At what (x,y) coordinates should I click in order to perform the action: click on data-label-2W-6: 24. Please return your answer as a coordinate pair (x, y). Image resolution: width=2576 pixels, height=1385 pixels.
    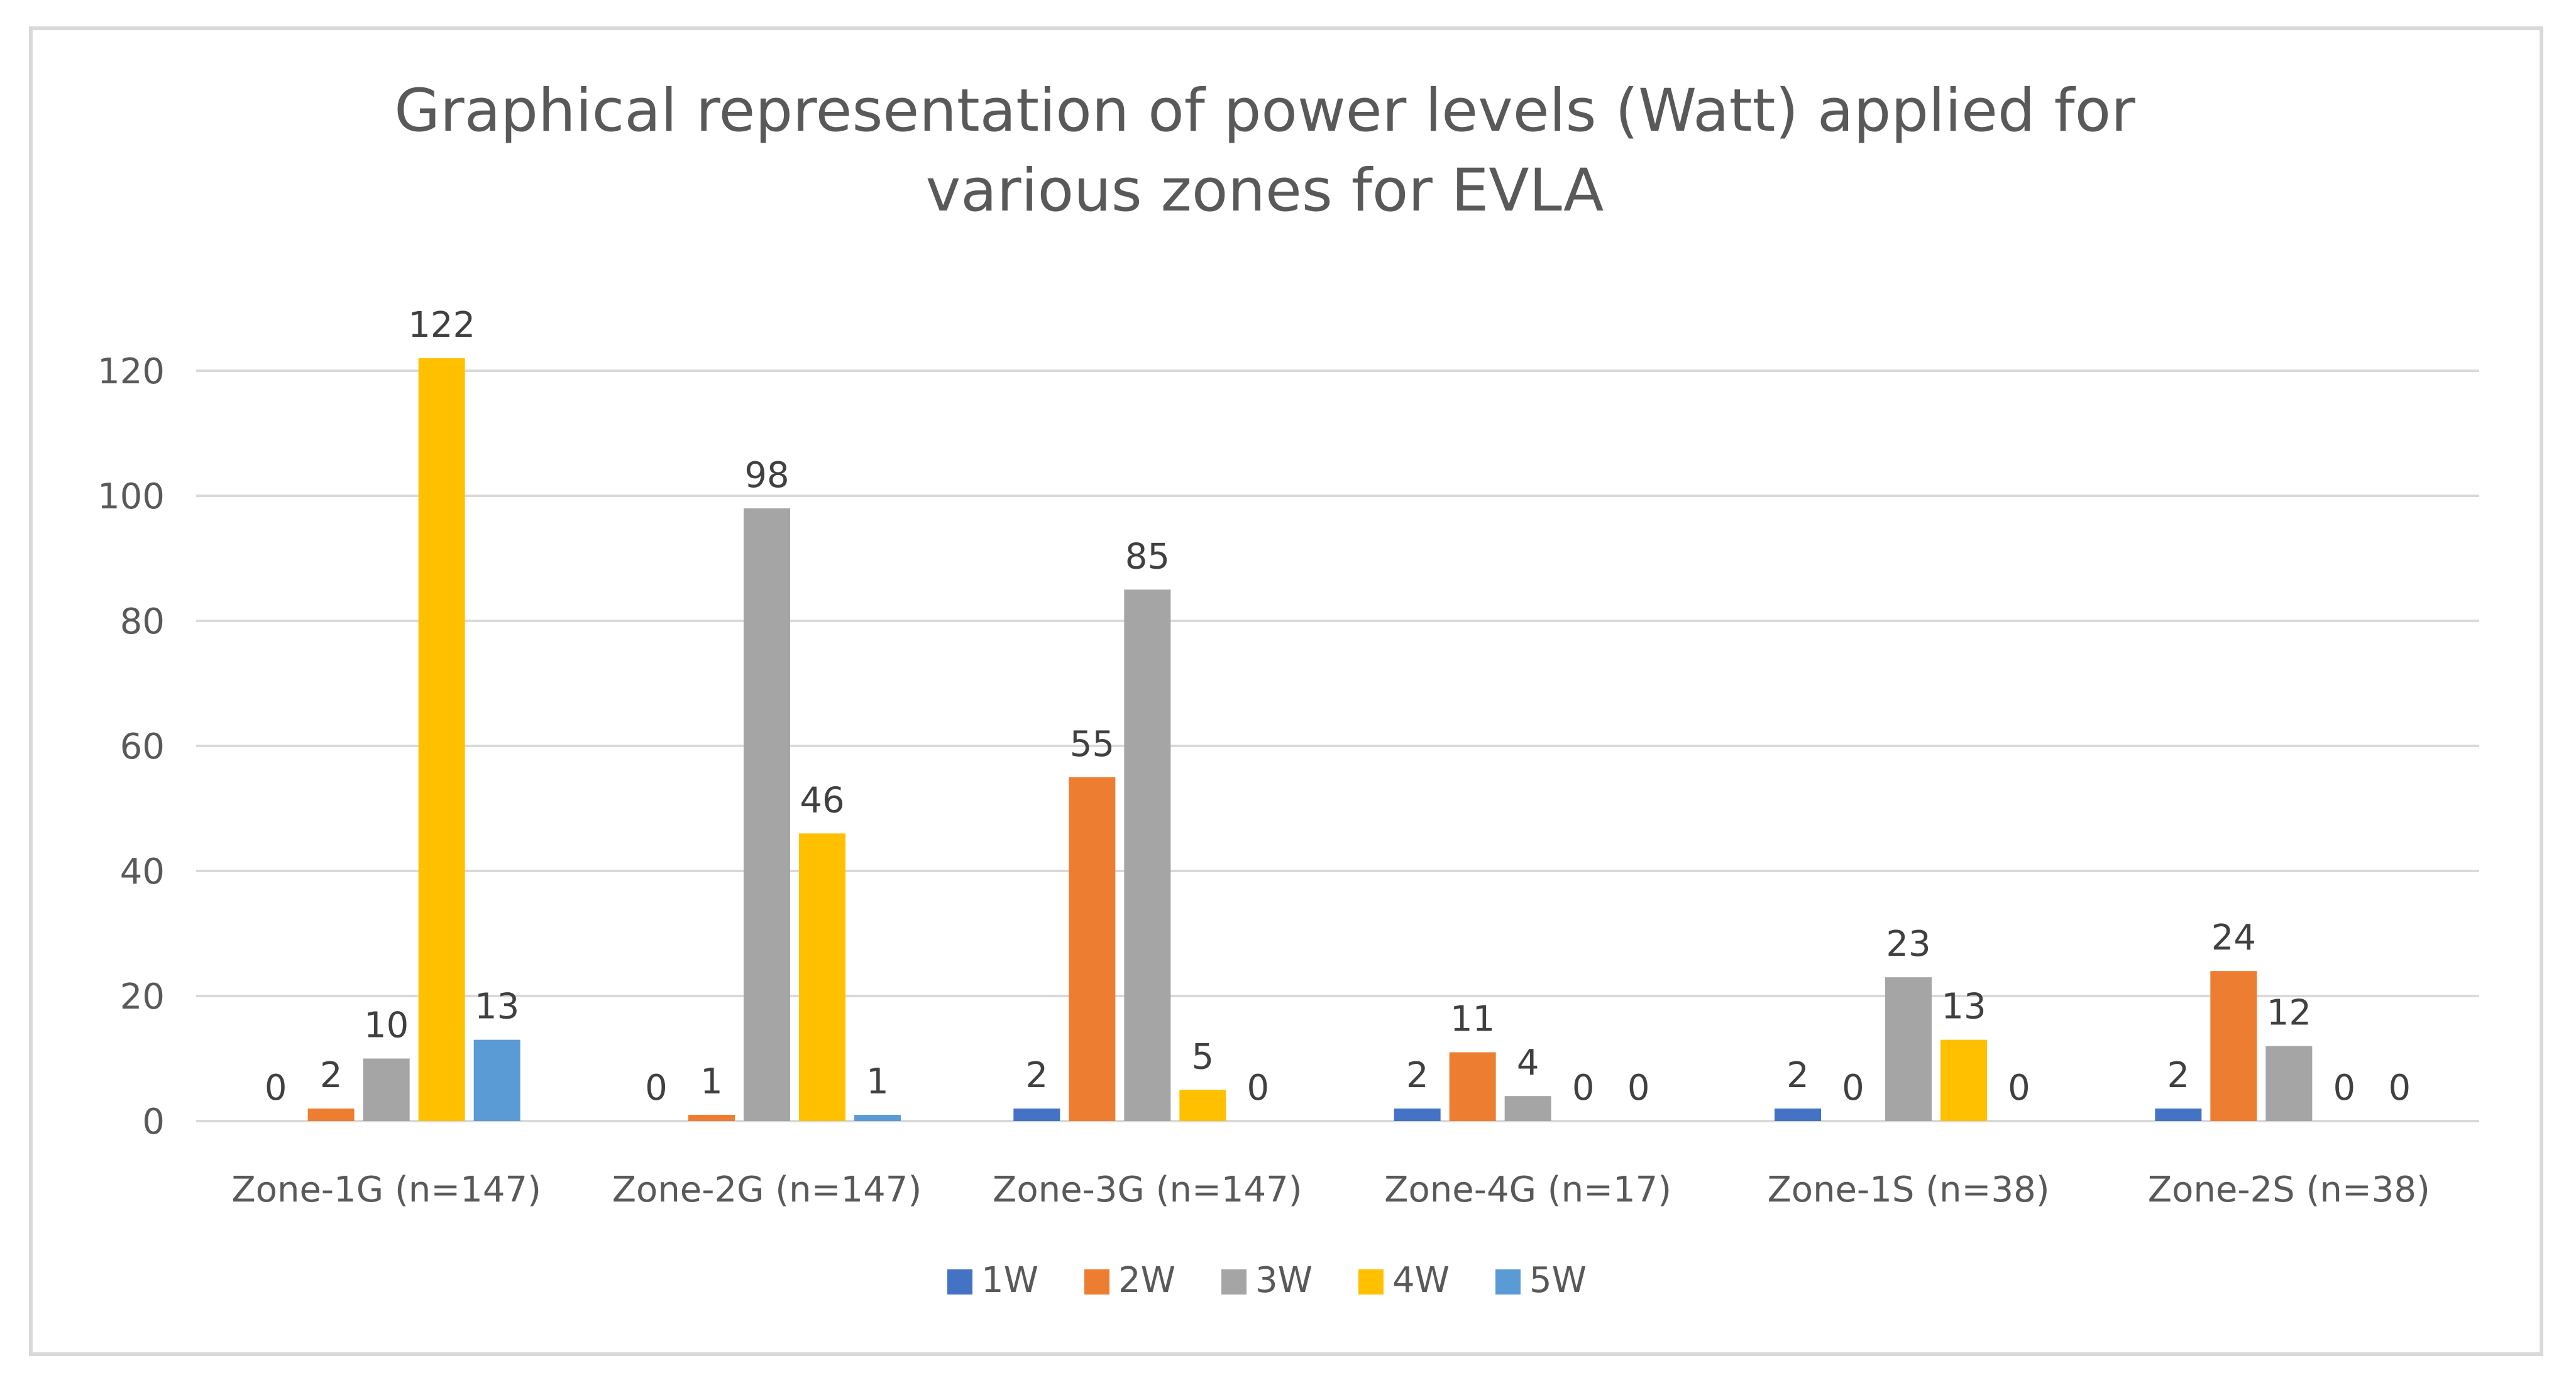
    Looking at the image, I should click on (2234, 937).